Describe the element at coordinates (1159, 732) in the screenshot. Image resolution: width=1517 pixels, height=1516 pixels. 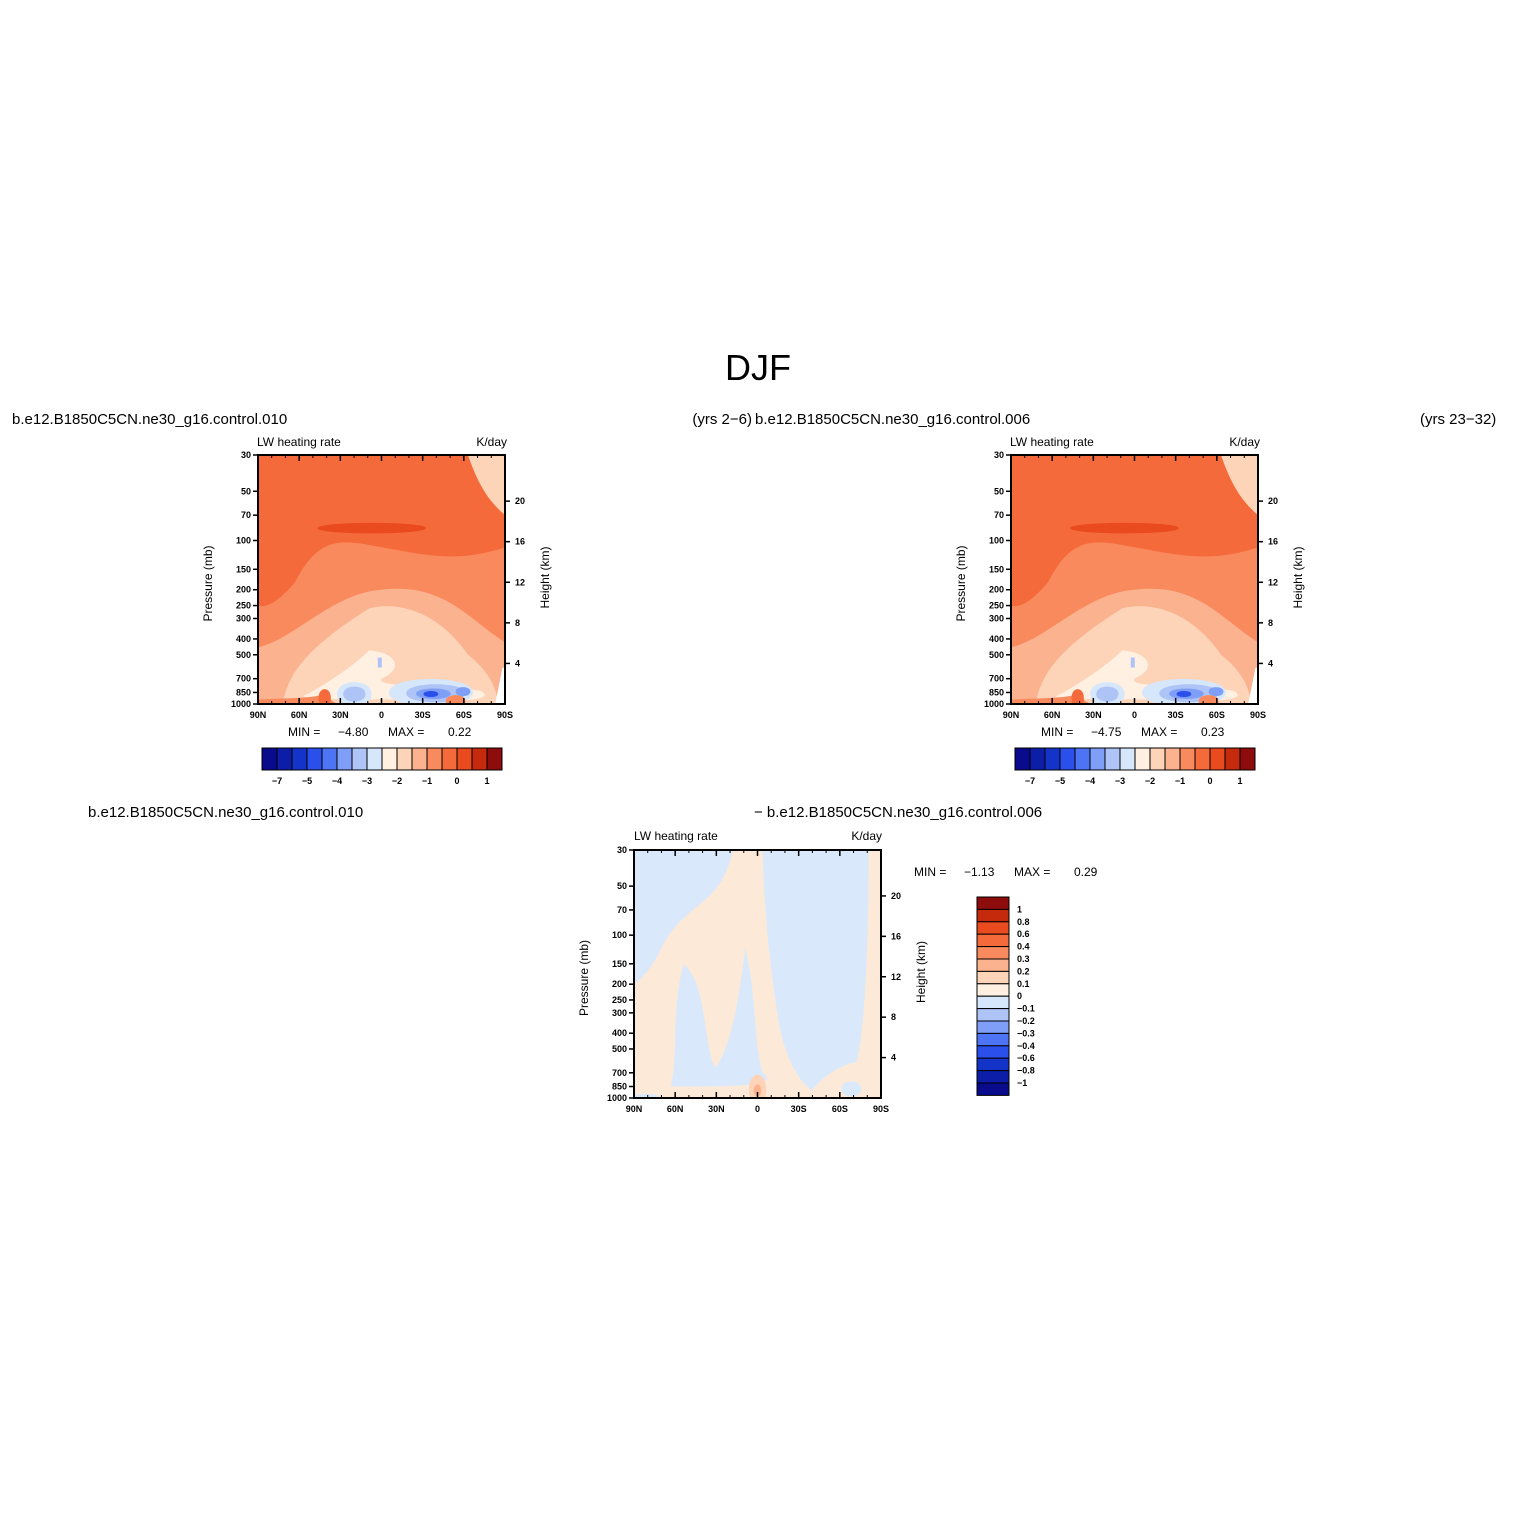
I see `panel2-max-label: MAX =` at that location.